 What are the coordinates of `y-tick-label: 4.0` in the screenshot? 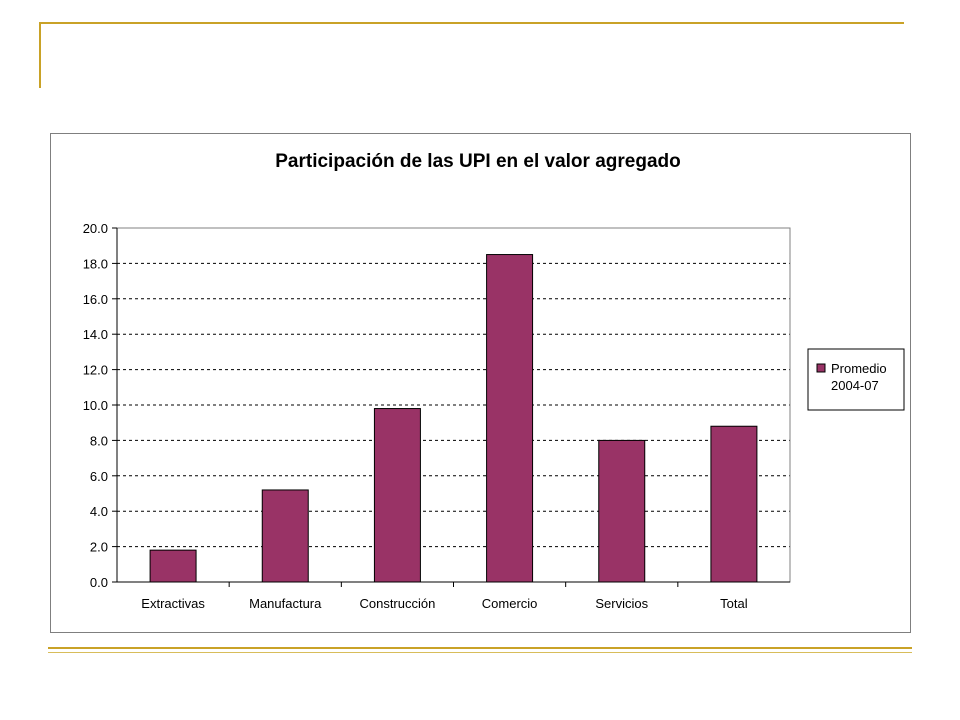 It's located at (99, 511).